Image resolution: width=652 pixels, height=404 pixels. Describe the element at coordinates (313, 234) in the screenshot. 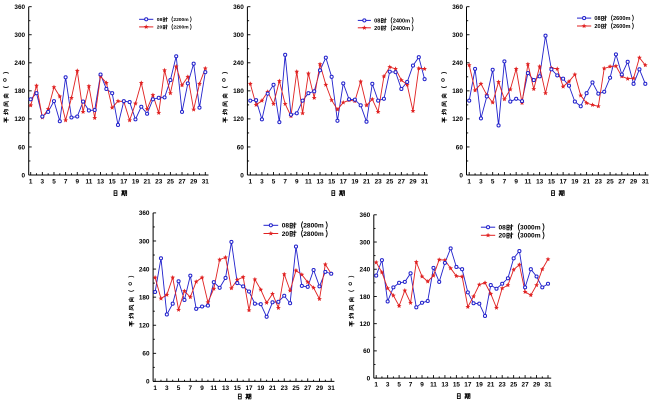

I see `svg-text: 2800m` at that location.